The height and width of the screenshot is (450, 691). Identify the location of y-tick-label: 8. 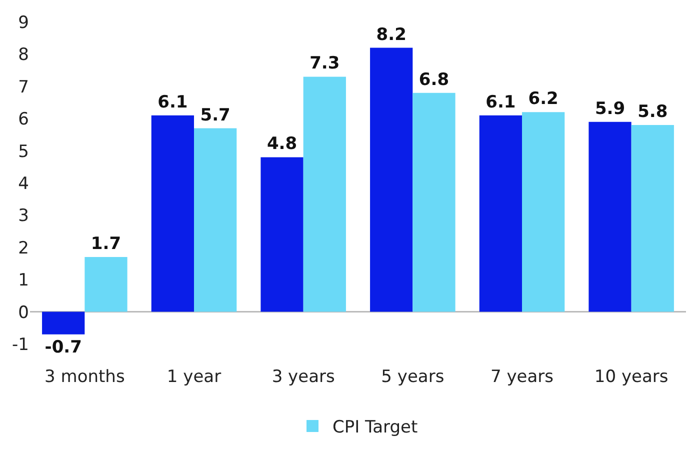
(23, 55).